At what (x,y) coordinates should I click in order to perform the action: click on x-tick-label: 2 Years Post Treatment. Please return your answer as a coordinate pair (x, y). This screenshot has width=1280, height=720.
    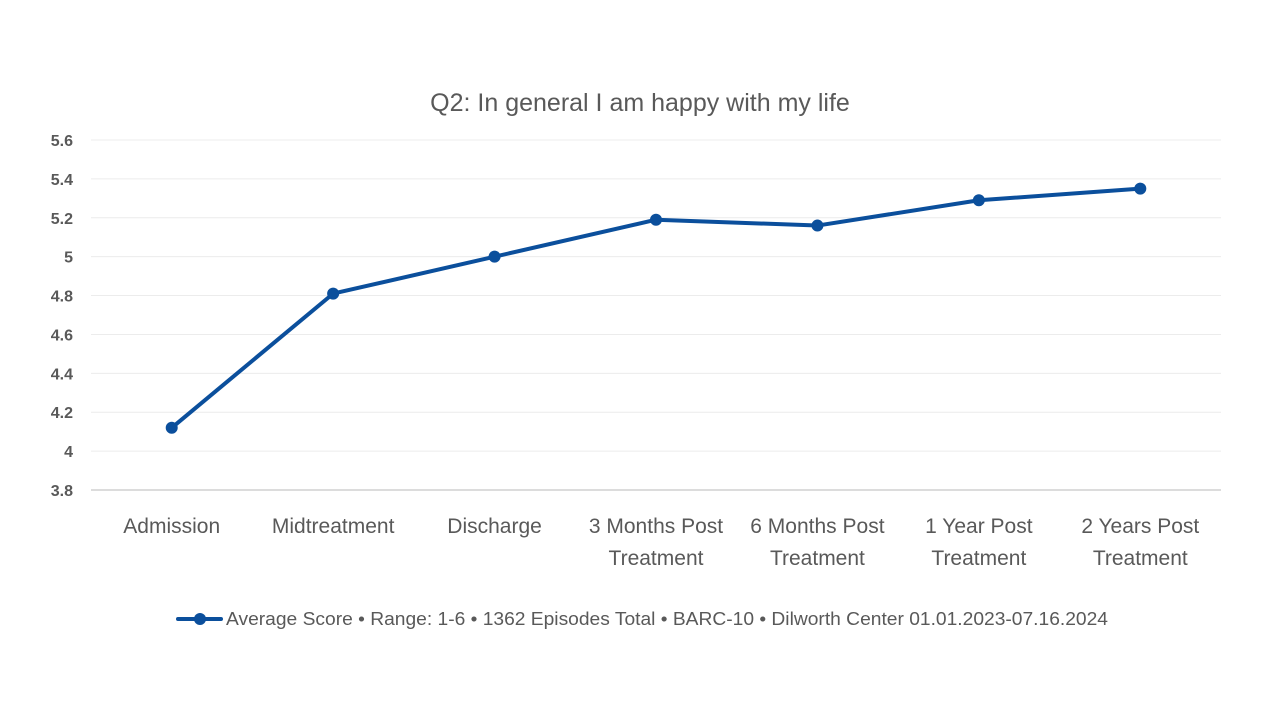
    Looking at the image, I should click on (1140, 542).